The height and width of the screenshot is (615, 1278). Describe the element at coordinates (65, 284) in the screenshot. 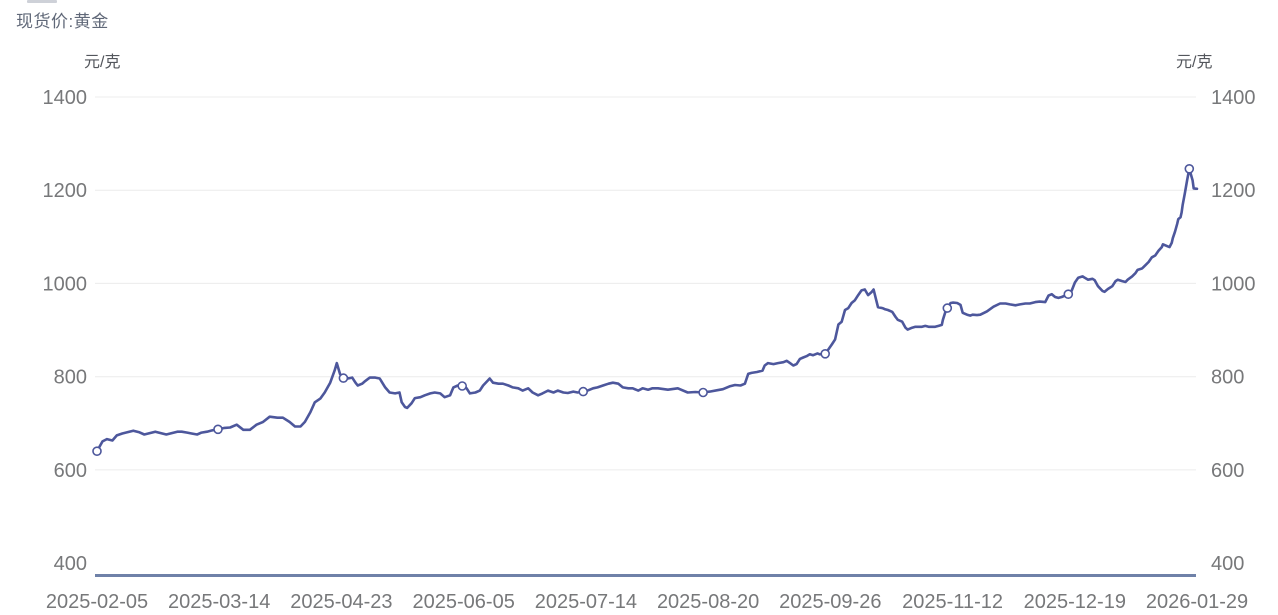

I see `y-tick-label-left: 1000` at that location.